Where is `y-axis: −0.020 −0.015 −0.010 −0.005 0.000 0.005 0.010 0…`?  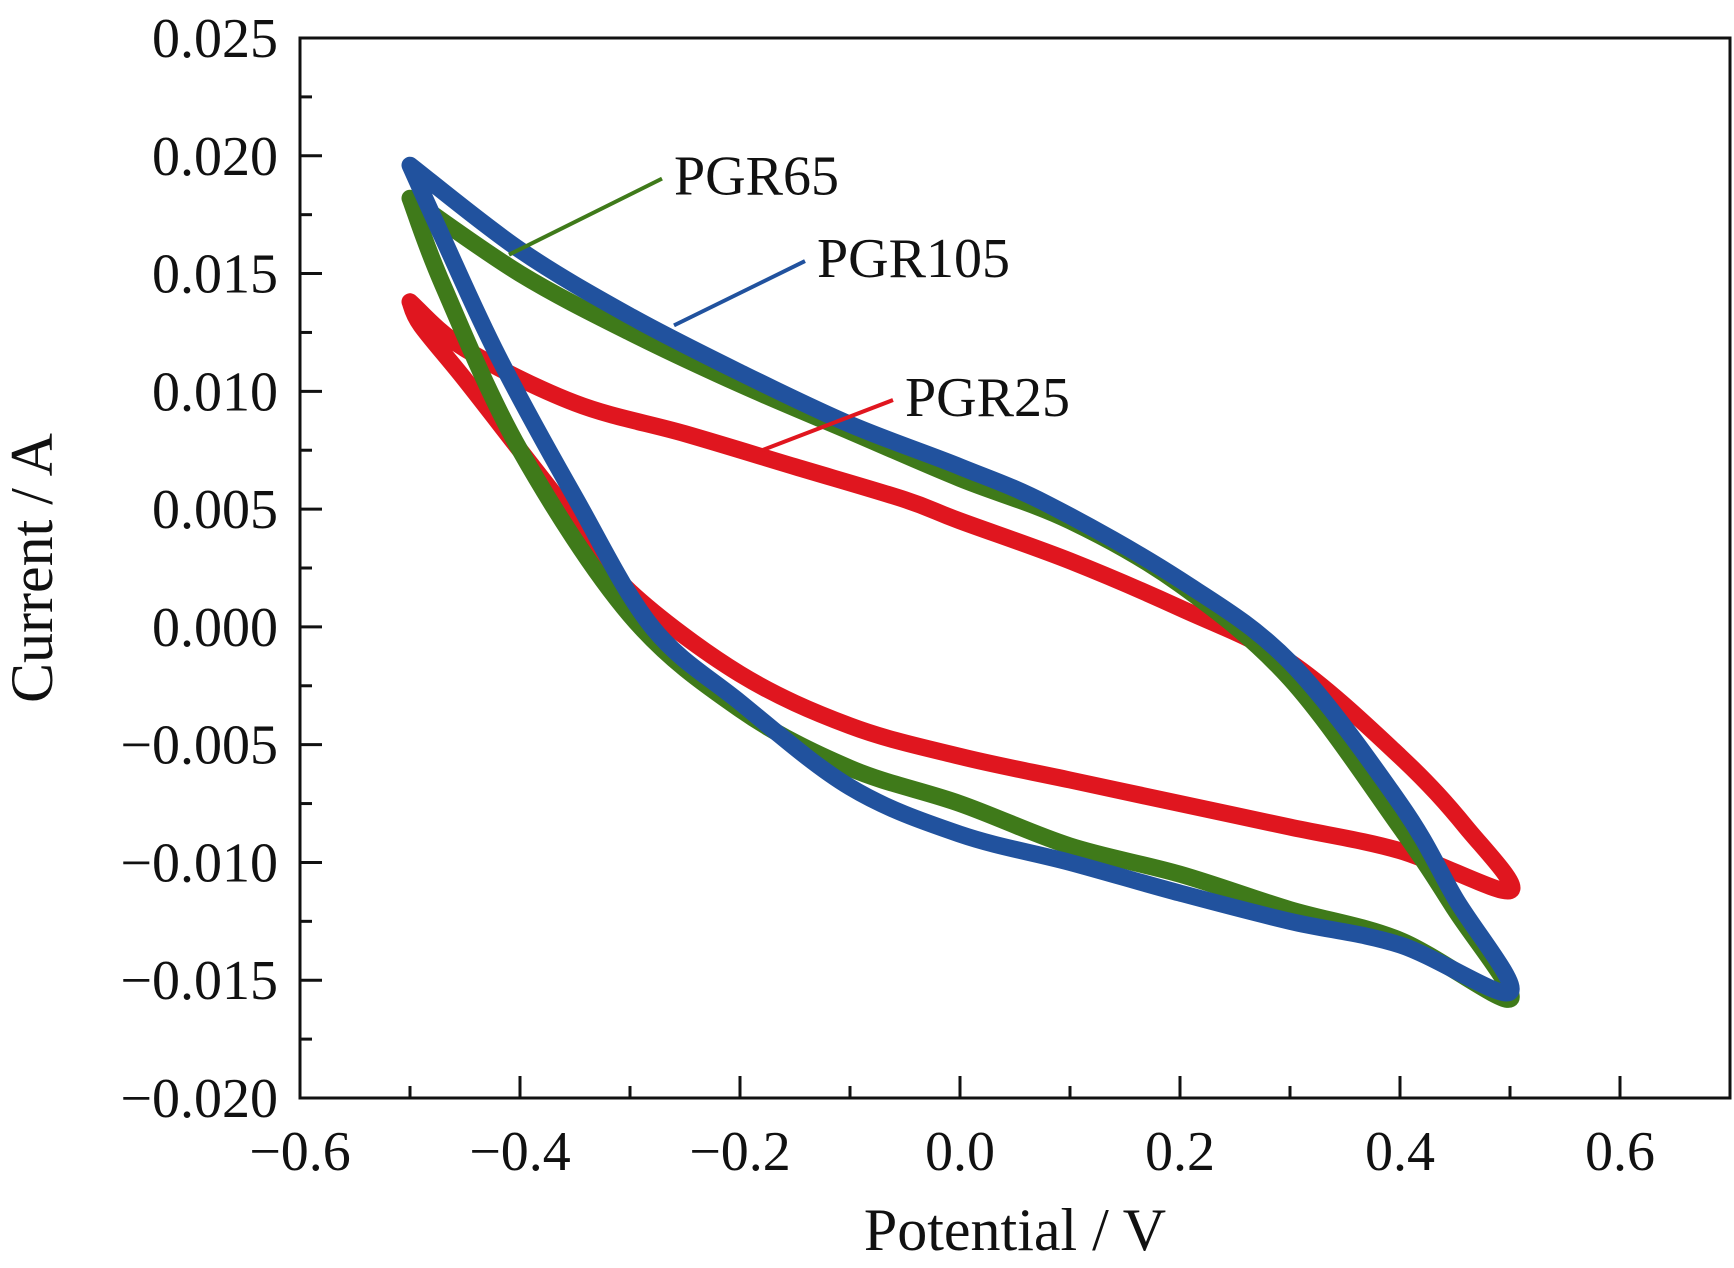
y-axis: −0.020 −0.015 −0.010 −0.005 0.000 0.005 0.010 0… is located at coordinates (221, 569).